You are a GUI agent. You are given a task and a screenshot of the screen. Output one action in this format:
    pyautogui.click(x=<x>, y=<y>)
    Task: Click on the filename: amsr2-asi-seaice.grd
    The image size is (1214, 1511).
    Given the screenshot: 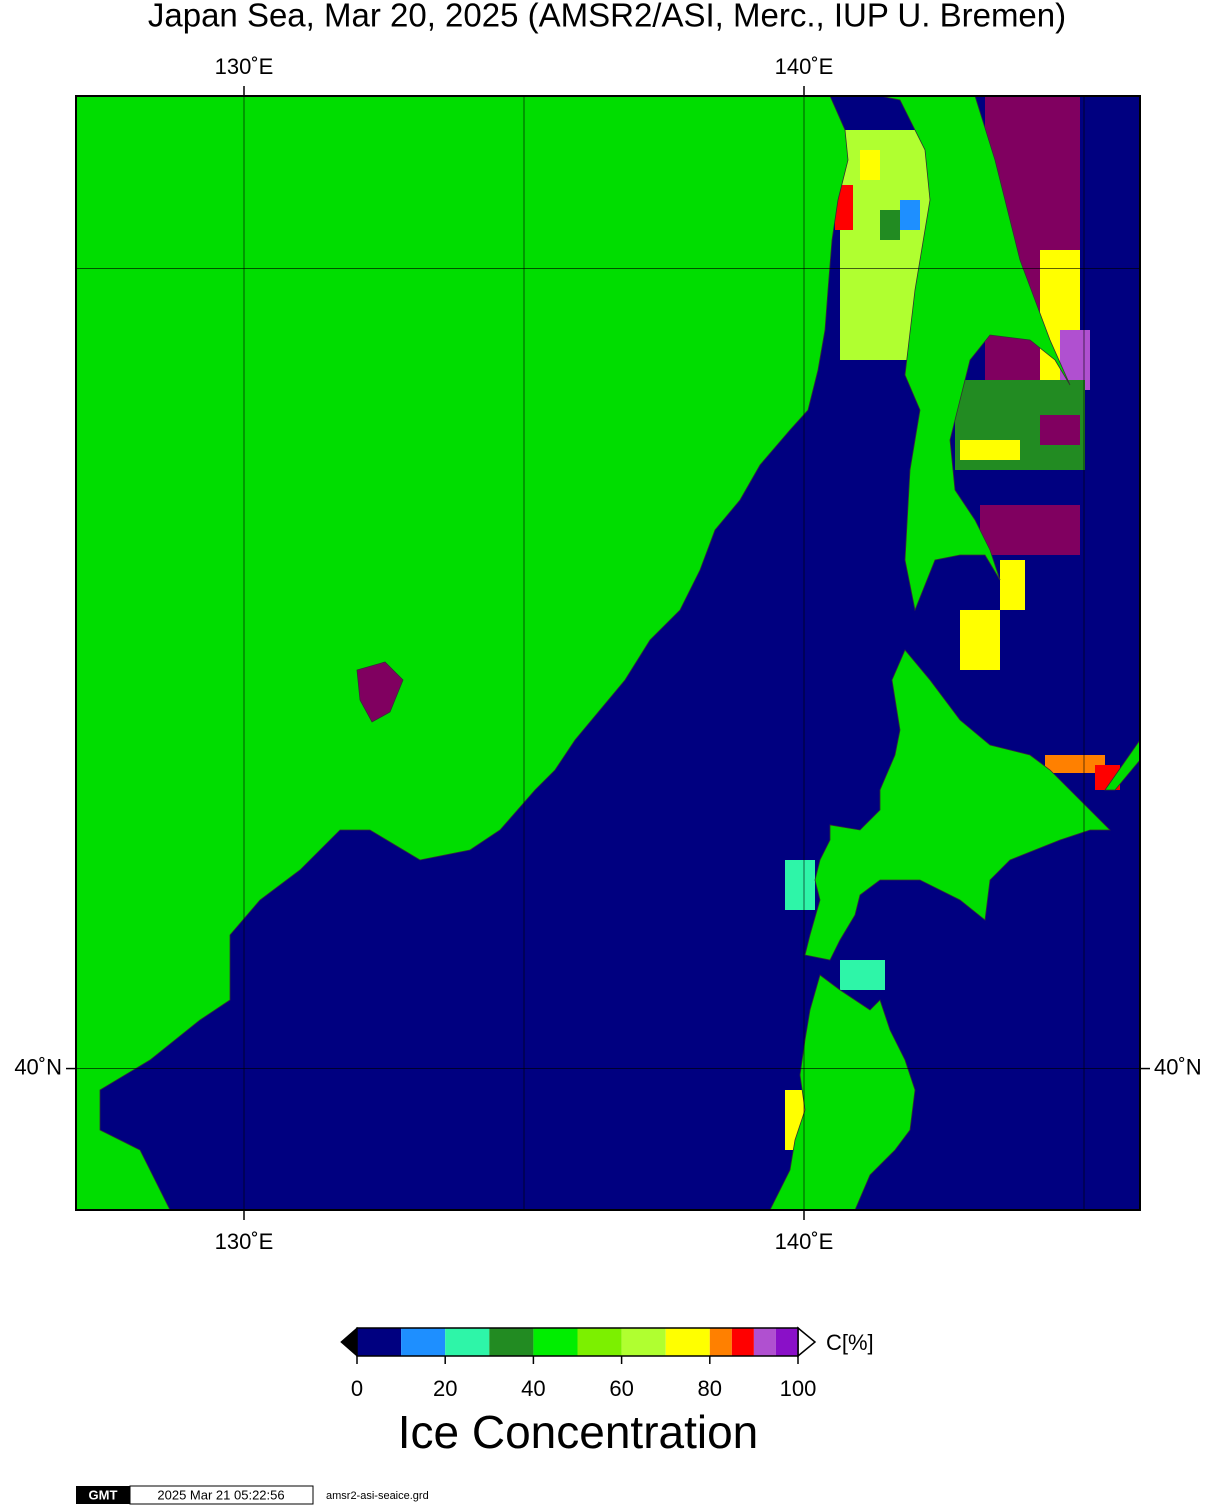 What is the action you would take?
    pyautogui.click(x=377, y=1496)
    